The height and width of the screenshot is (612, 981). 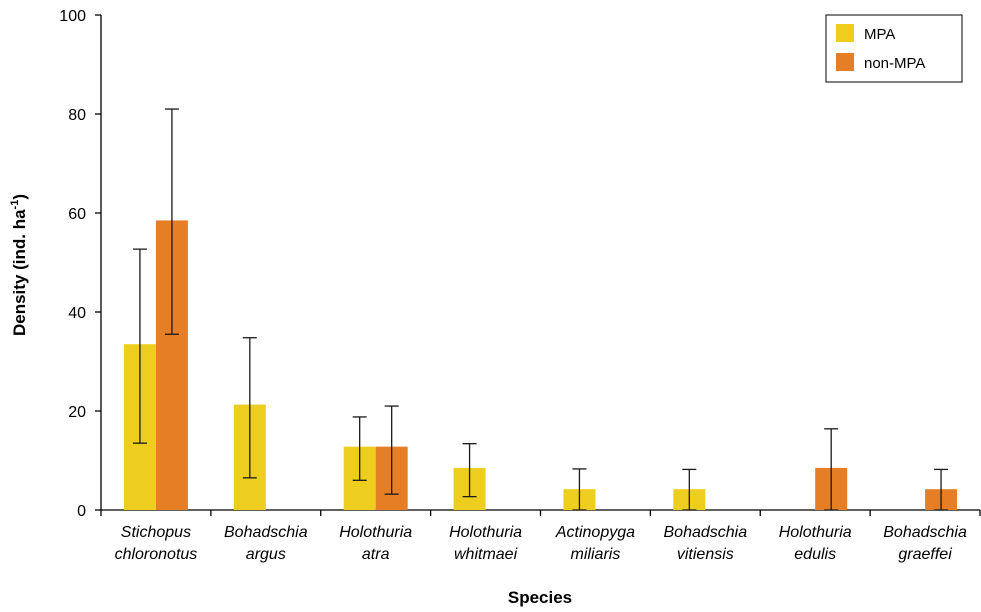 What do you see at coordinates (156, 532) in the screenshot?
I see `x-tick-label-line1: Stichopus` at bounding box center [156, 532].